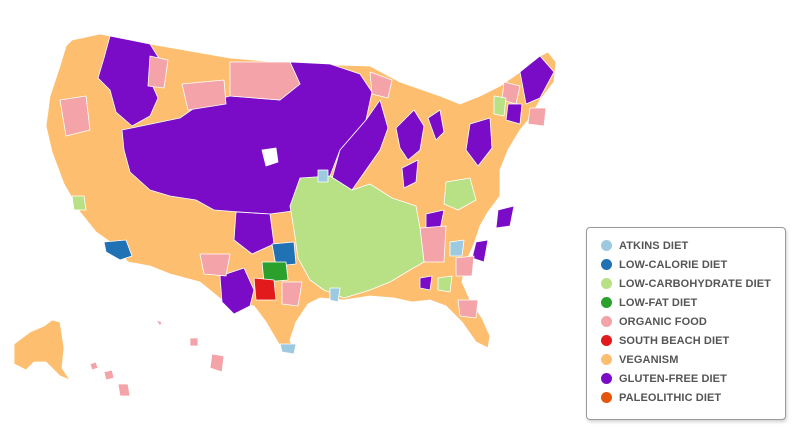  I want to click on region-wy-organic, so click(204, 95).